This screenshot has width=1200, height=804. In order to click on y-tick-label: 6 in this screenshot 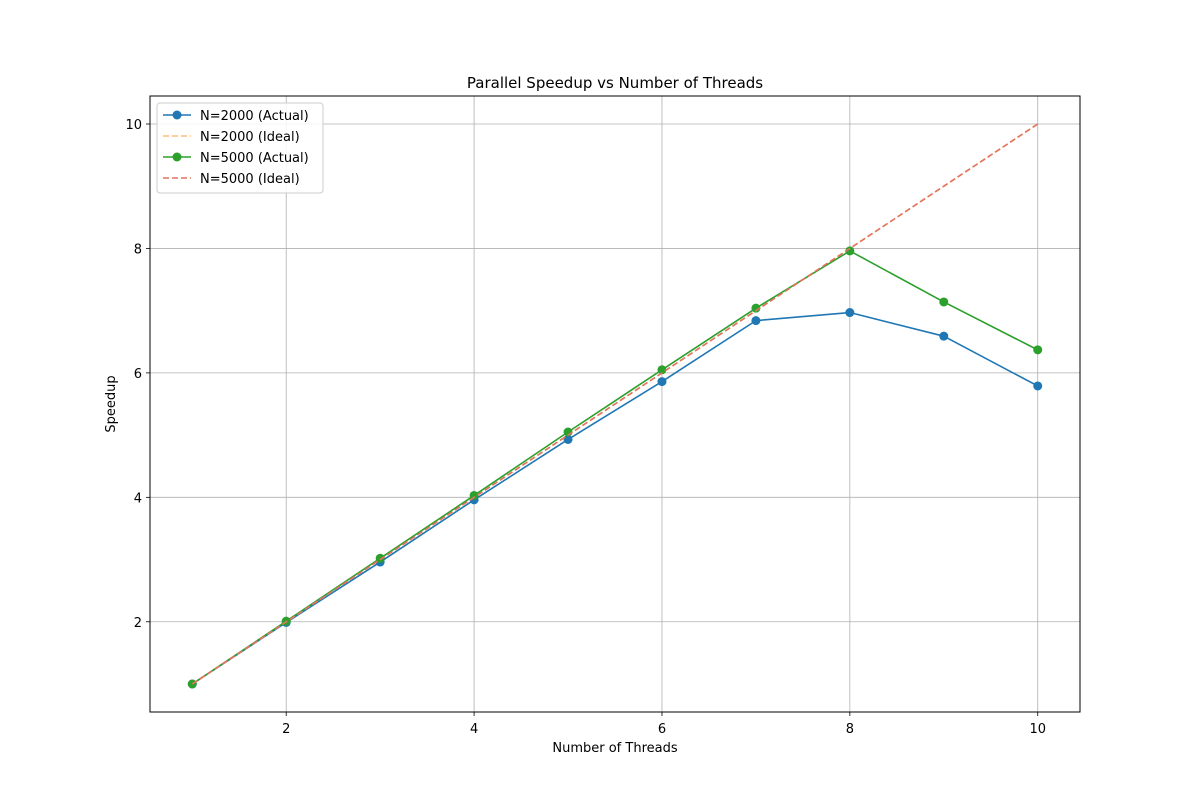, I will do `click(138, 374)`.